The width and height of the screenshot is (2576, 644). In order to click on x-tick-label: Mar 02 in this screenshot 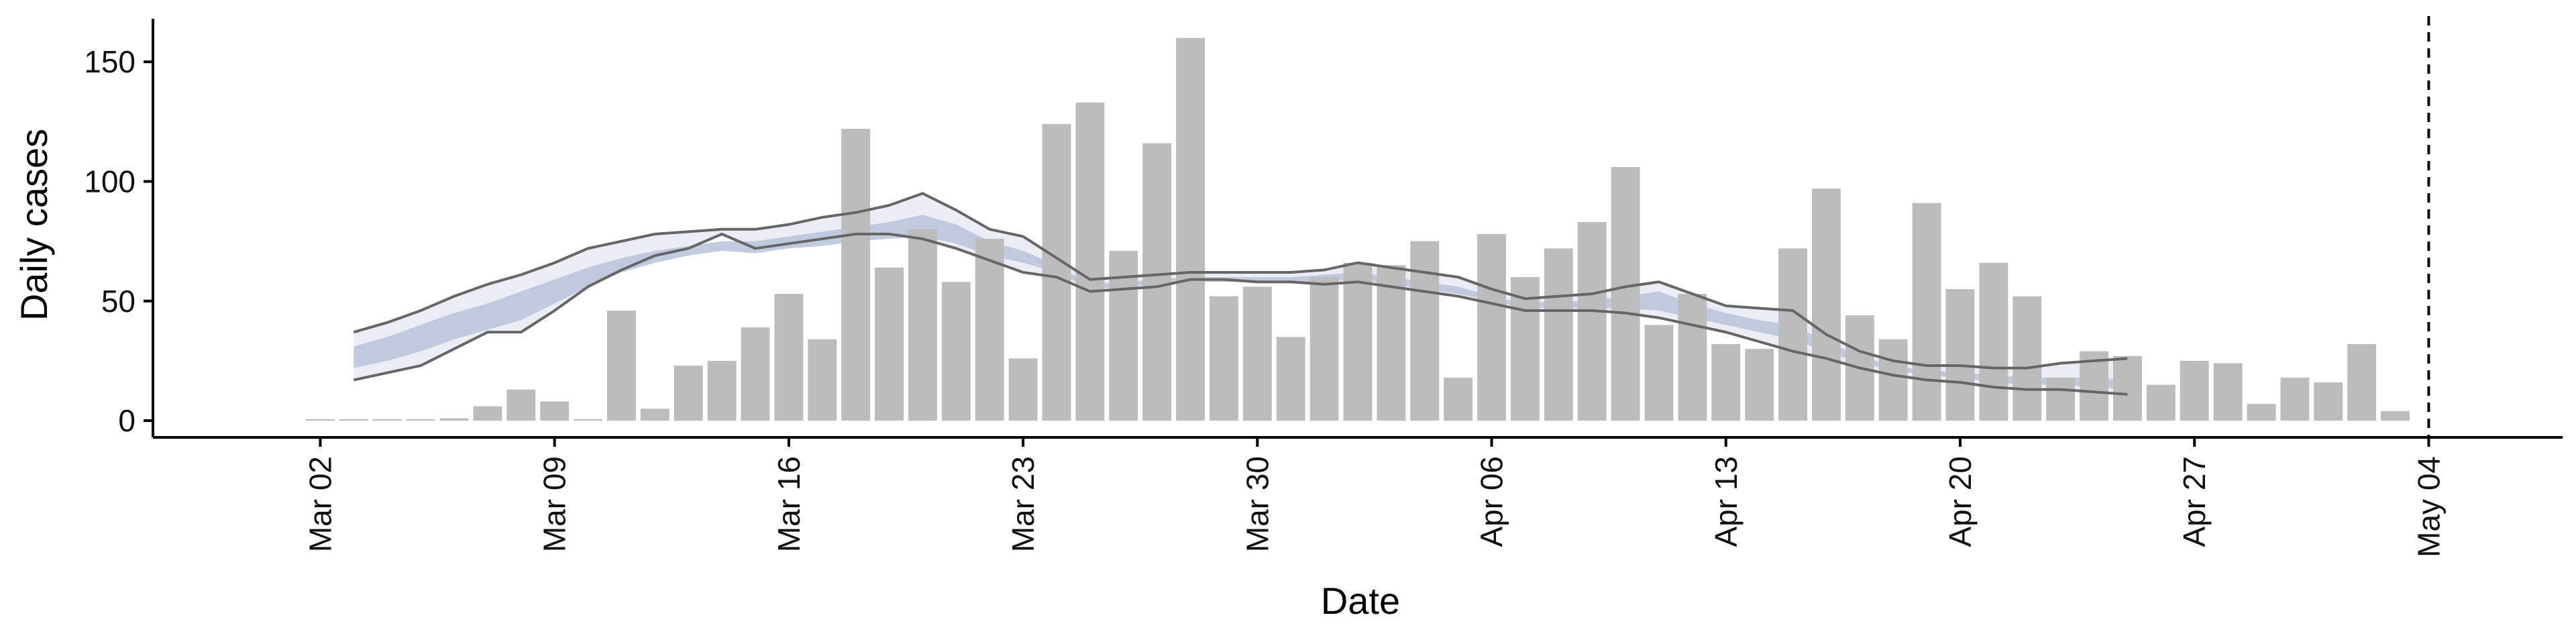, I will do `click(320, 504)`.